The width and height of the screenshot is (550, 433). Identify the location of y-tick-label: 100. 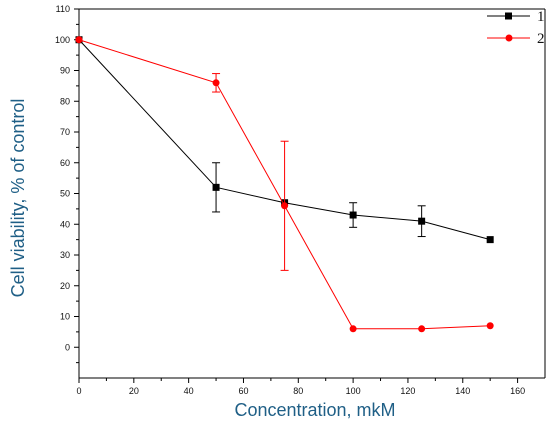
(62, 40).